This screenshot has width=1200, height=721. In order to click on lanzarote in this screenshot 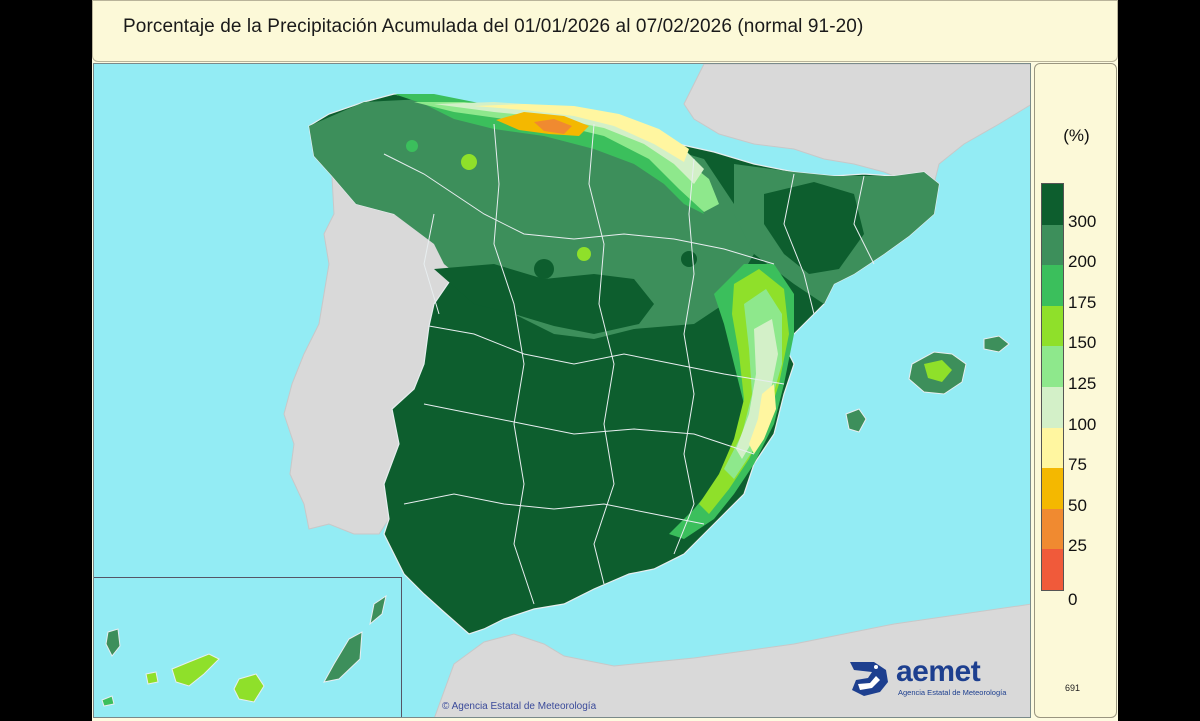, I will do `click(378, 610)`.